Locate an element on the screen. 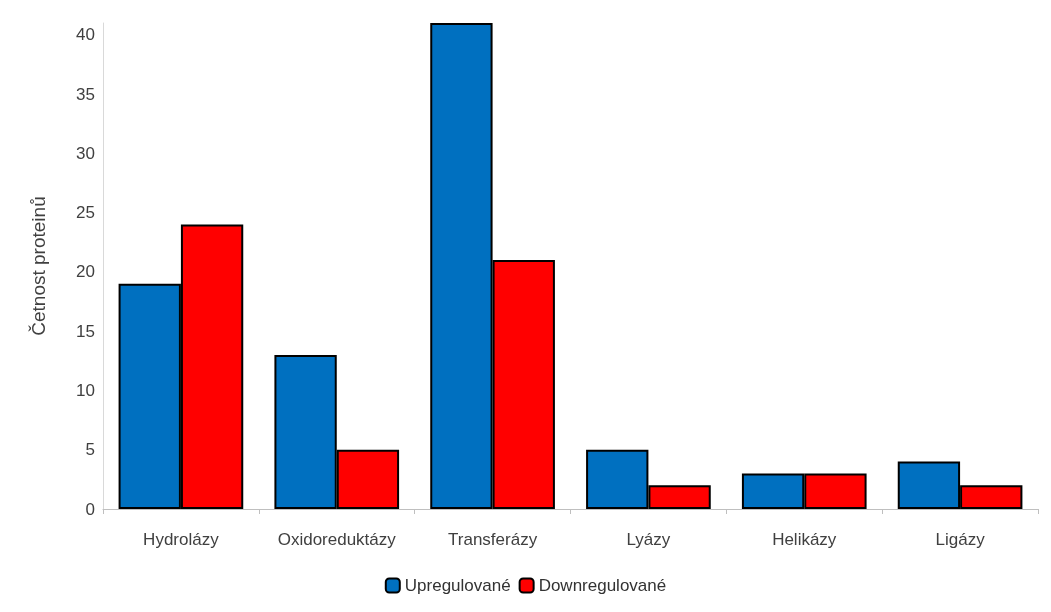 This screenshot has height=612, width=1051. y-tick-label: 20 is located at coordinates (85, 272).